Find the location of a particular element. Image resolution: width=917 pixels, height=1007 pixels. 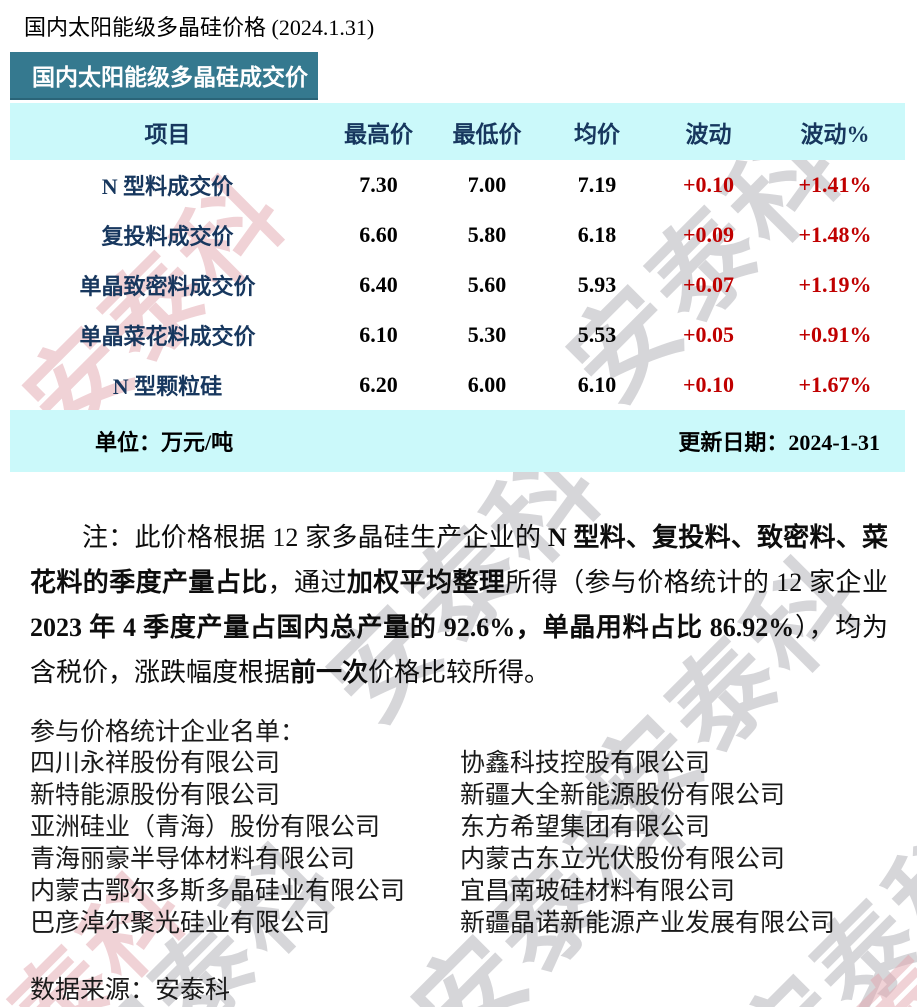

company-name: 青海丽豪半导体材料有限公司 is located at coordinates (193, 859).